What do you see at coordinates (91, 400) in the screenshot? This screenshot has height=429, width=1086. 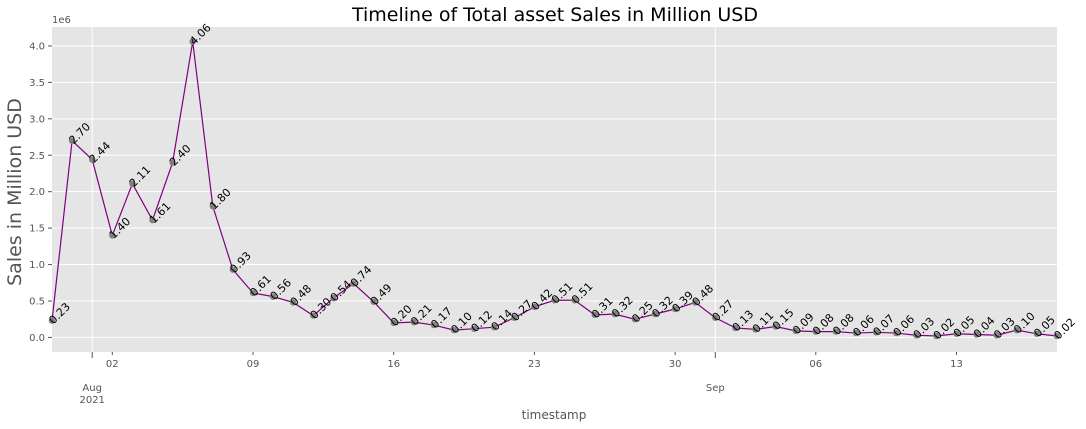 I see `x-major-tick-sublabel: 2021` at bounding box center [91, 400].